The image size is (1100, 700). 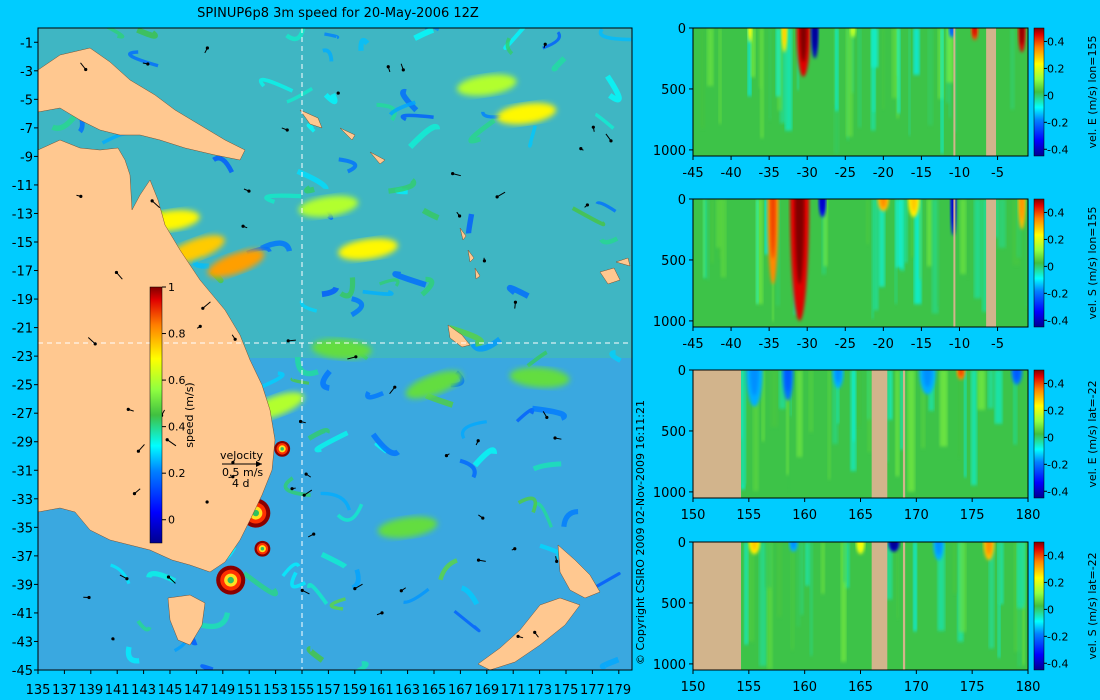 What do you see at coordinates (845, 344) in the screenshot?
I see `section-x-tick-label: -25` at bounding box center [845, 344].